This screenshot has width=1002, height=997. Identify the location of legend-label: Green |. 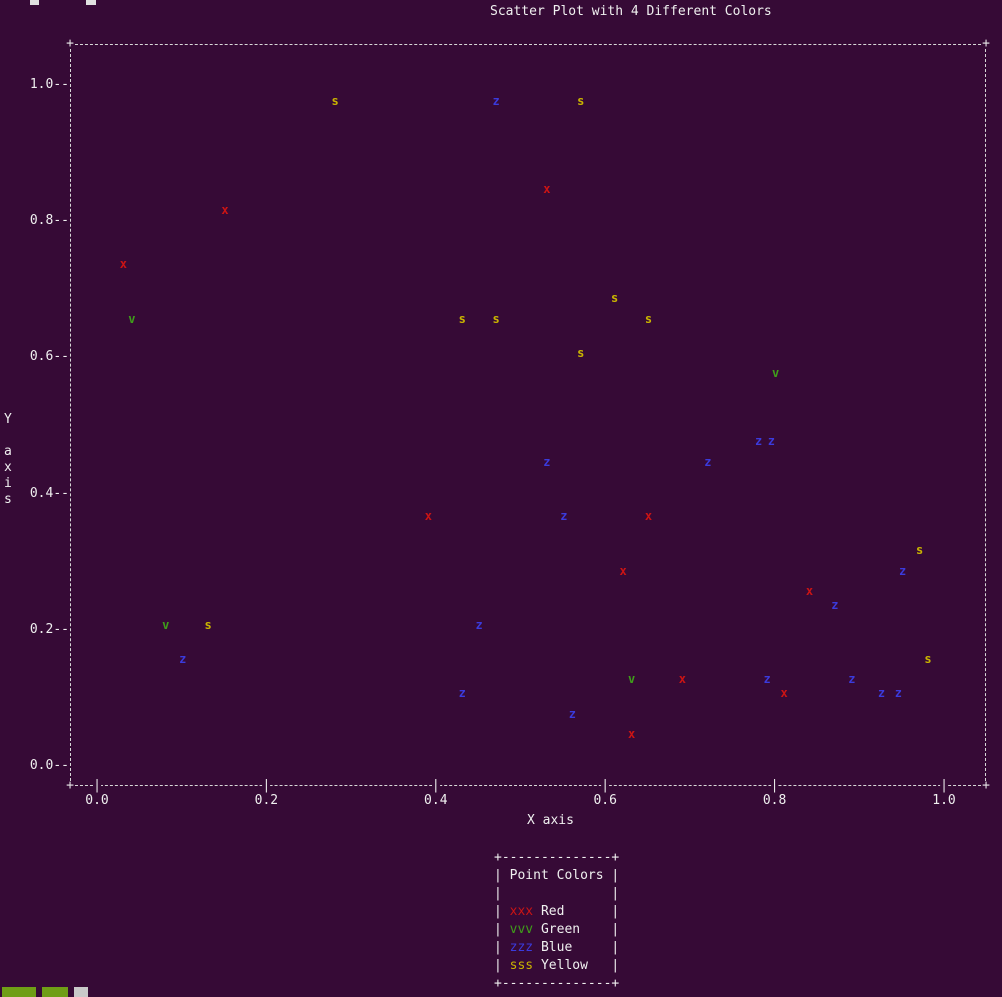
(576, 929).